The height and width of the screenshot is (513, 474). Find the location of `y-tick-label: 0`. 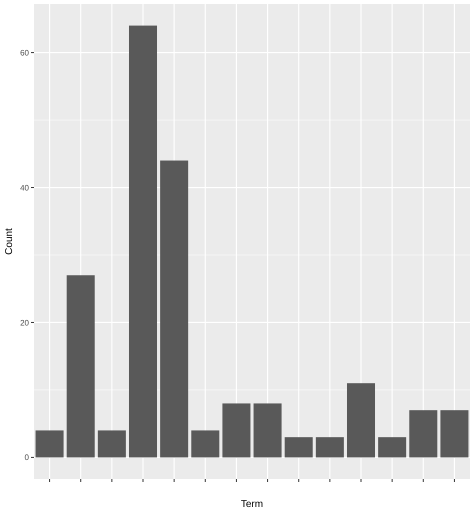

y-tick-label: 0 is located at coordinates (27, 457).